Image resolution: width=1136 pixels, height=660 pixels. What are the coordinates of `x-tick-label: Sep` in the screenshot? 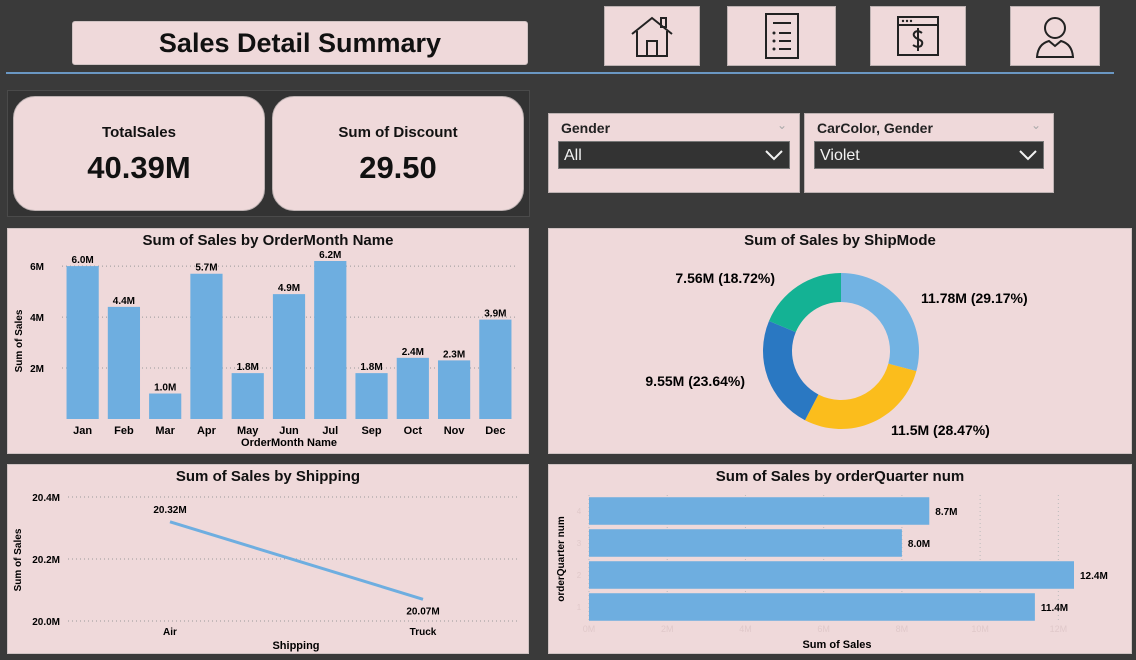 It's located at (371, 431).